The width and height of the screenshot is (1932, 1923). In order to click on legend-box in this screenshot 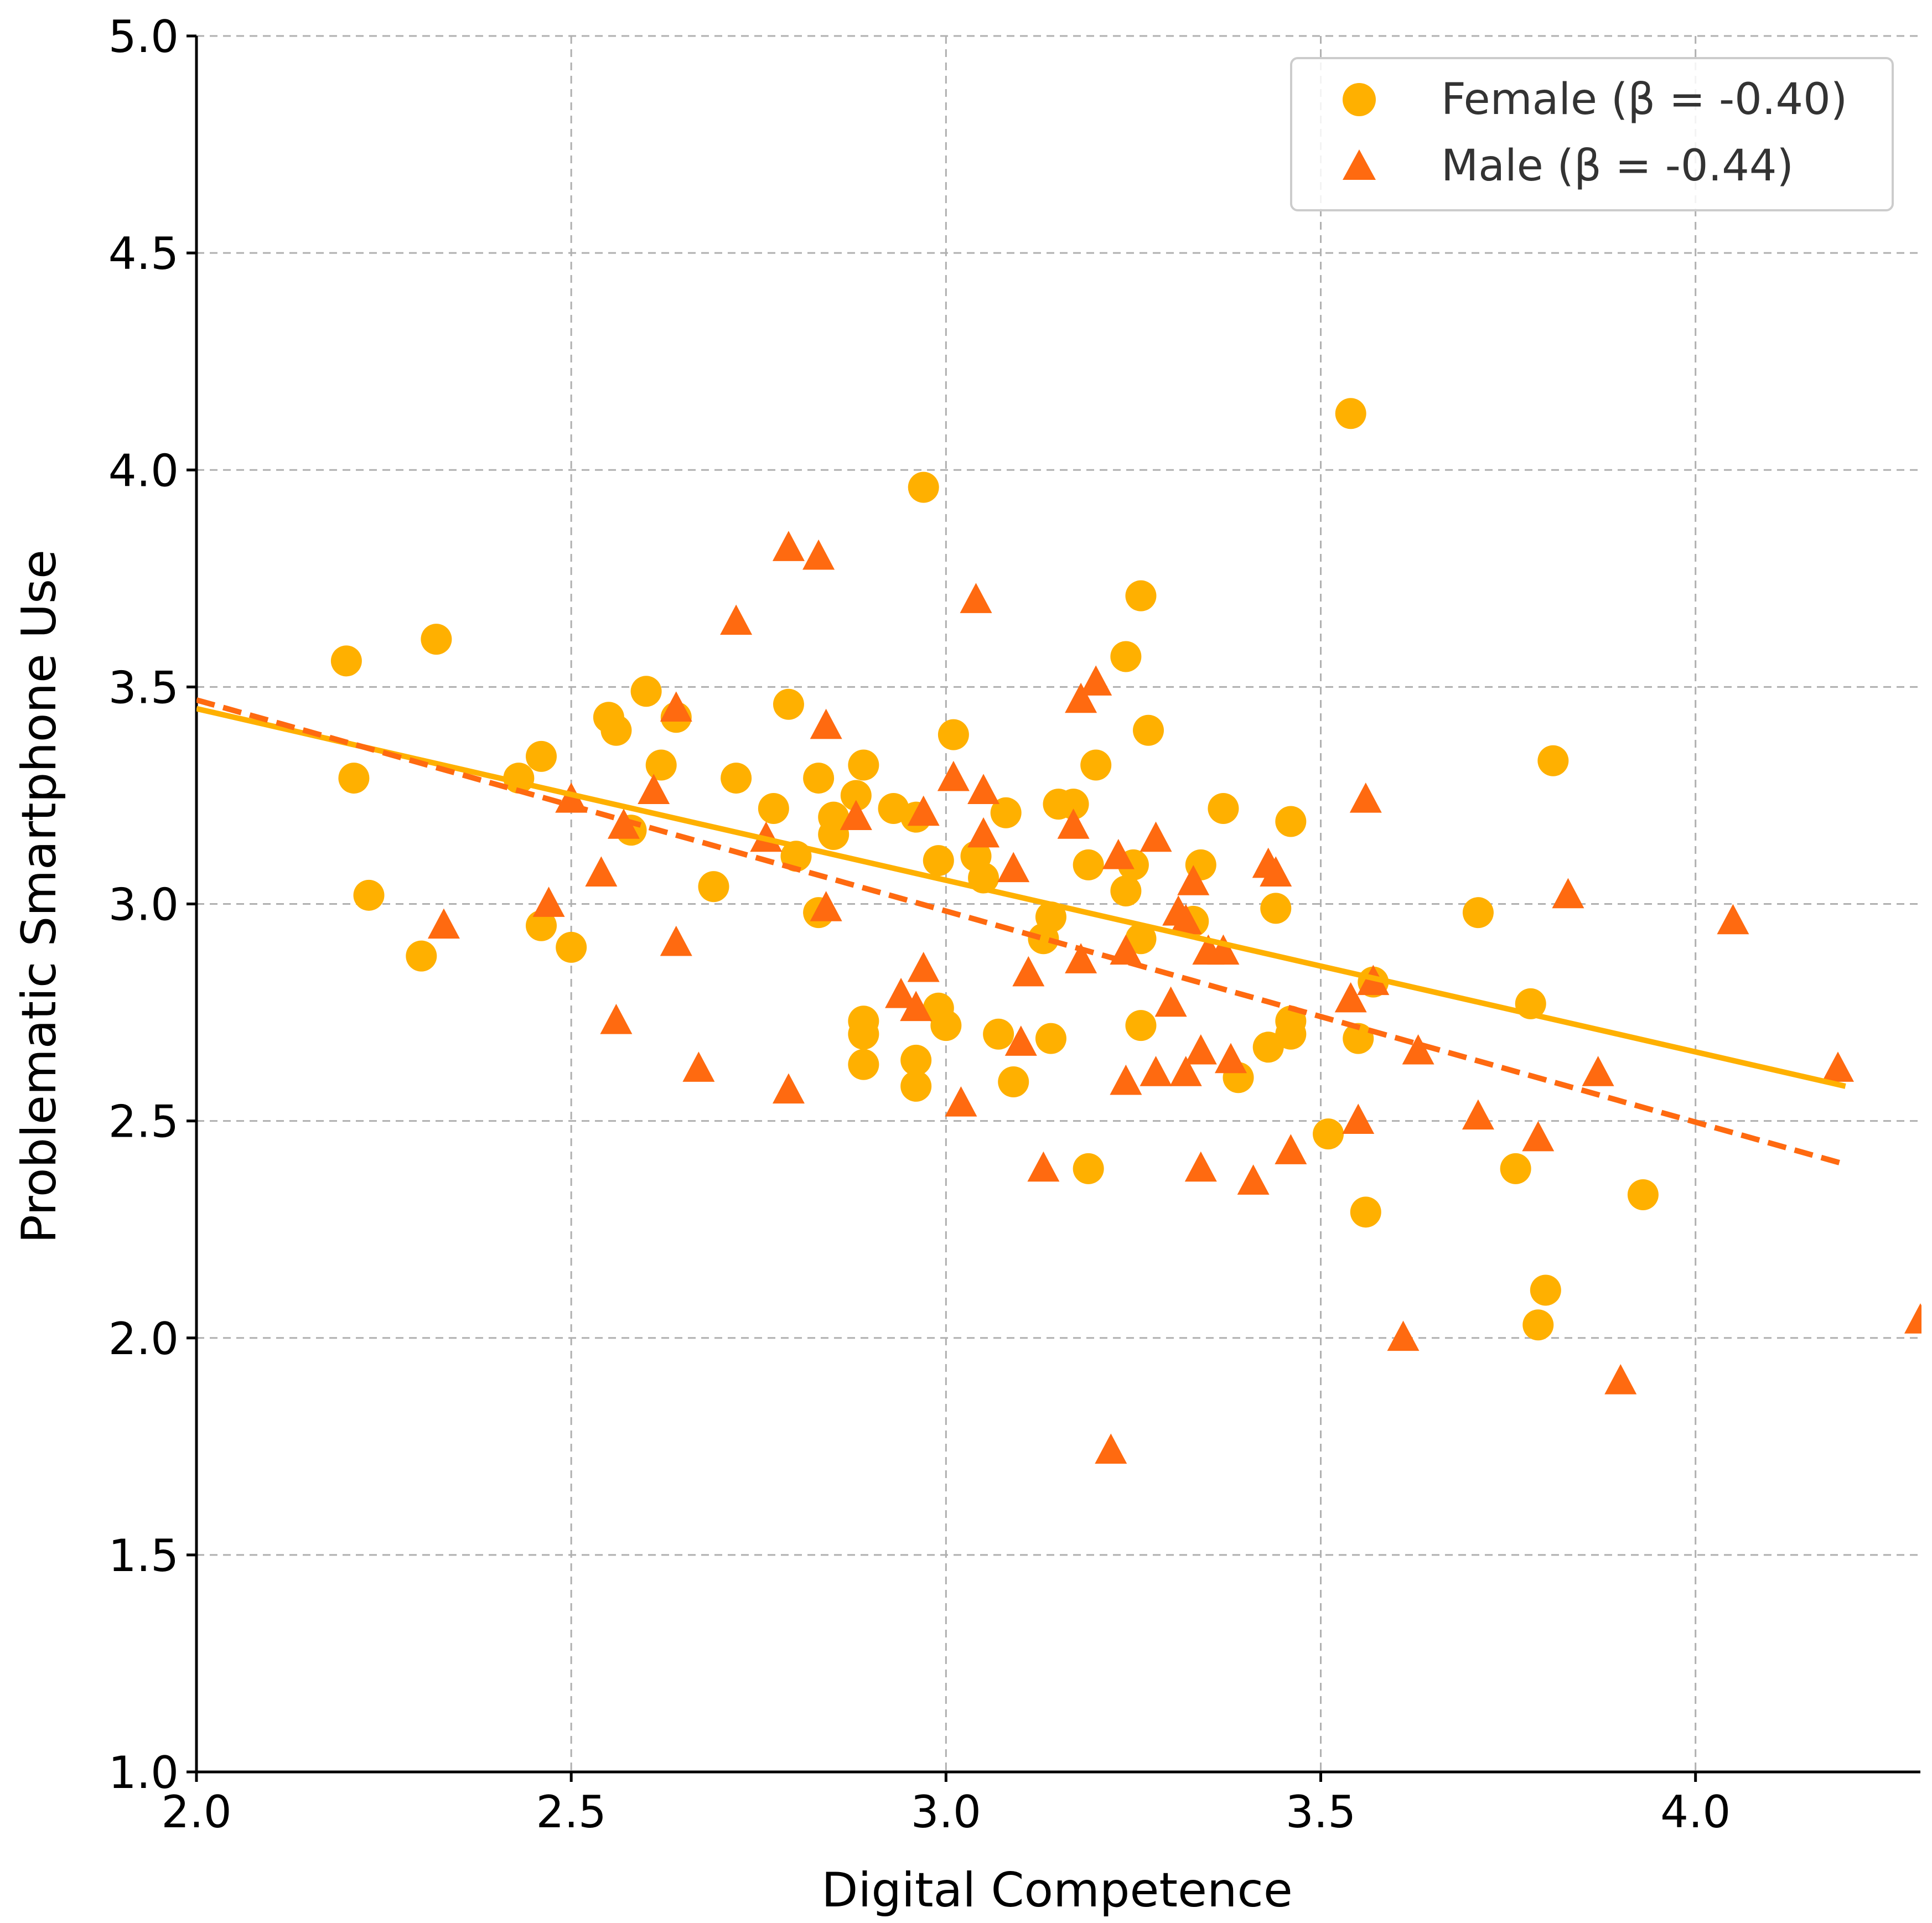, I will do `click(1592, 134)`.